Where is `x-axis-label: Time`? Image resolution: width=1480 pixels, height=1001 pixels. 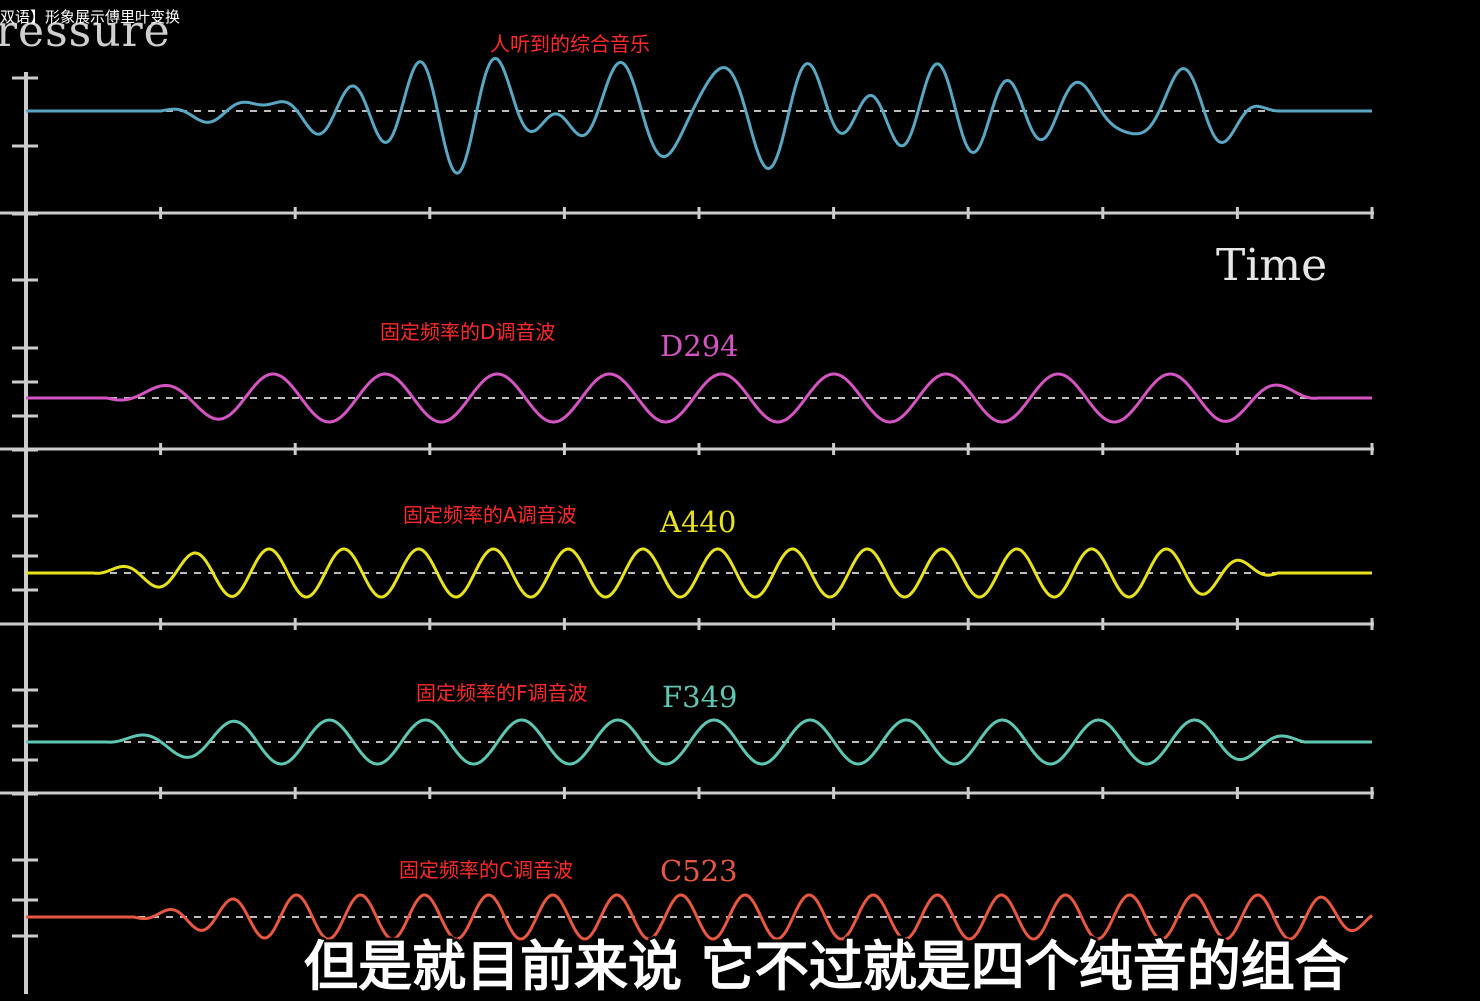
x-axis-label: Time is located at coordinates (1272, 265).